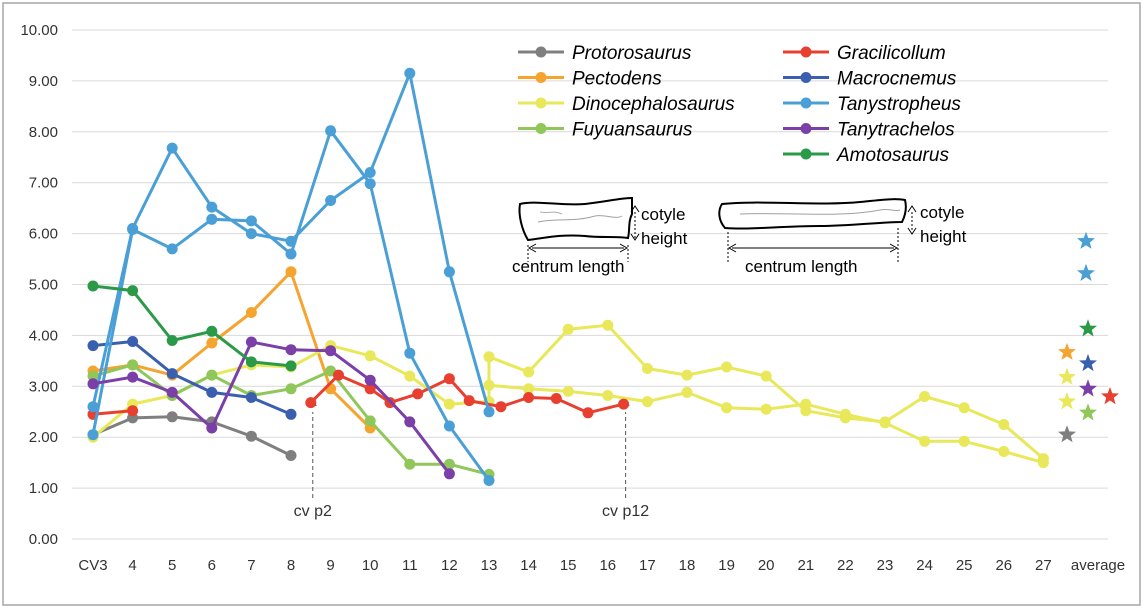 The height and width of the screenshot is (609, 1144). What do you see at coordinates (924, 565) in the screenshot?
I see `x-tick-label: 24` at bounding box center [924, 565].